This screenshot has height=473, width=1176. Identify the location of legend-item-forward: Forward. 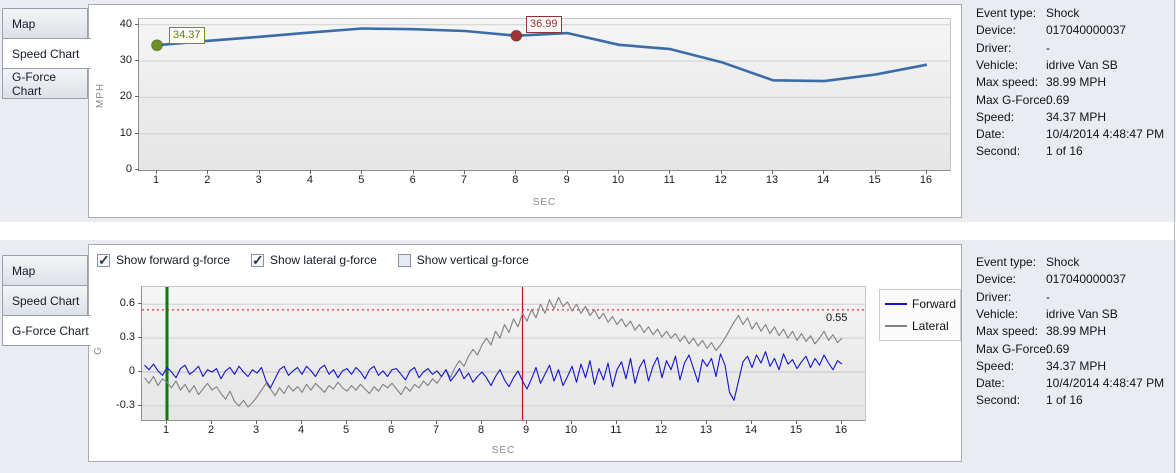
(920, 304).